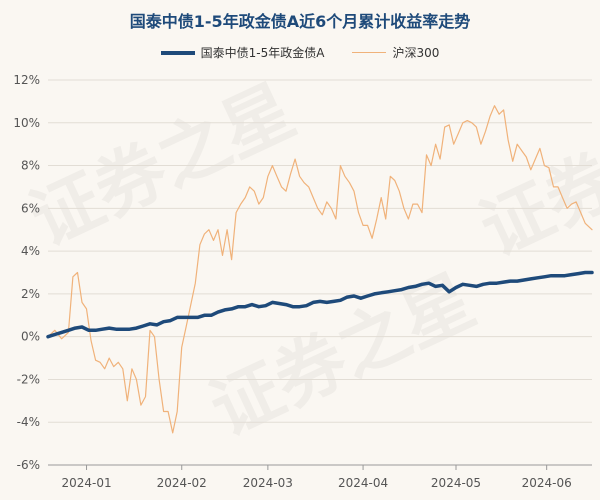  Describe the element at coordinates (28, 422) in the screenshot. I see `y-tick-label: -4%` at that location.